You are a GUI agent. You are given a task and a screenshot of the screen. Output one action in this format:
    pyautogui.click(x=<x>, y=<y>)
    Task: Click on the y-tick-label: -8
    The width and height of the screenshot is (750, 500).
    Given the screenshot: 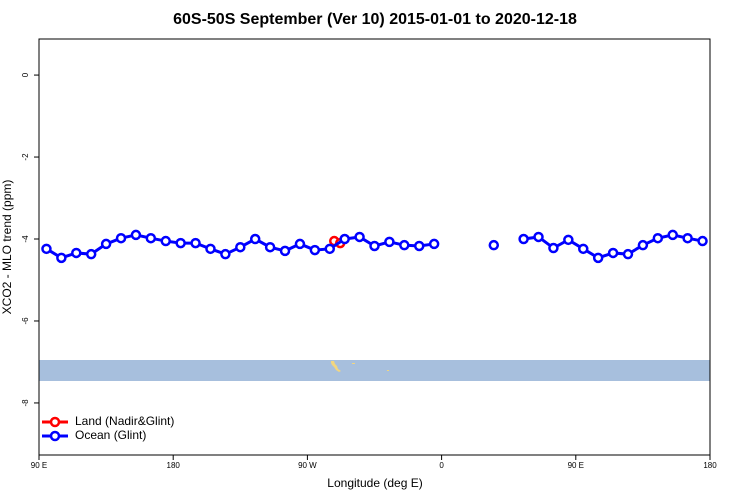 What is the action you would take?
    pyautogui.click(x=25, y=403)
    